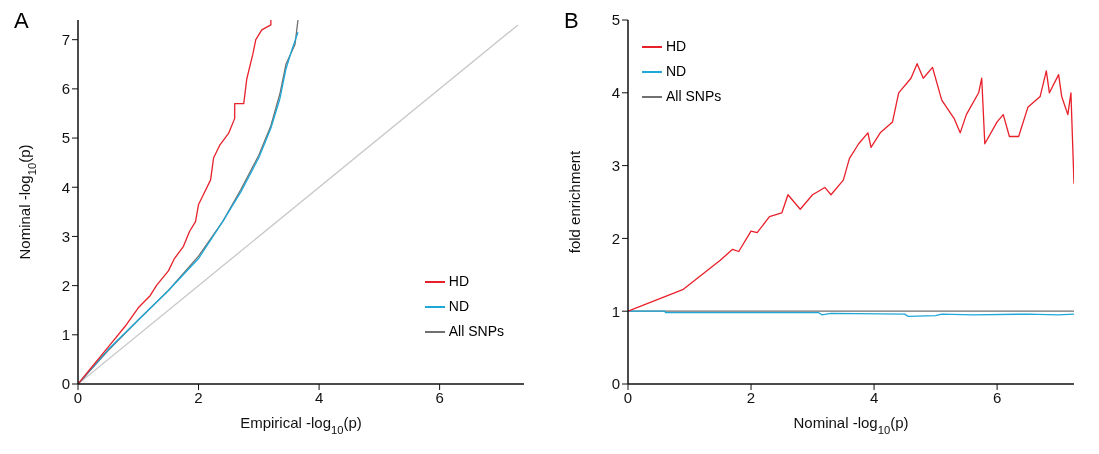  I want to click on chart-title: B, so click(571, 21).